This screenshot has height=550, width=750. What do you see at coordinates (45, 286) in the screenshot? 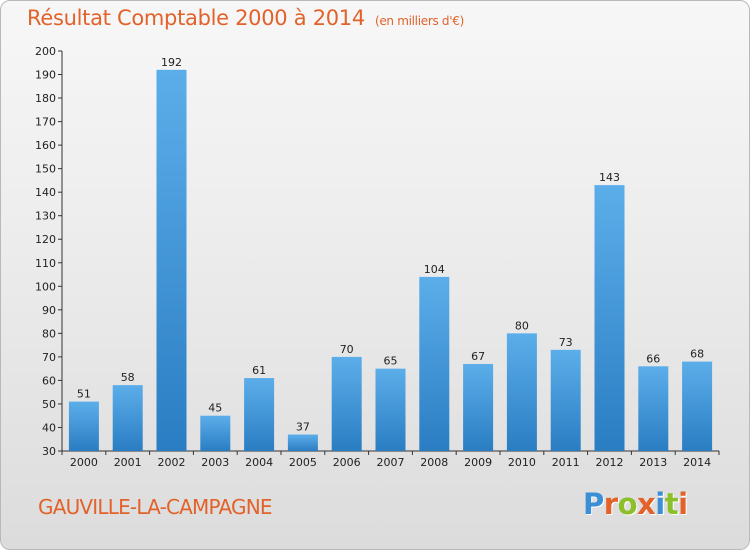
I see `y-tick-label: 100` at bounding box center [45, 286].